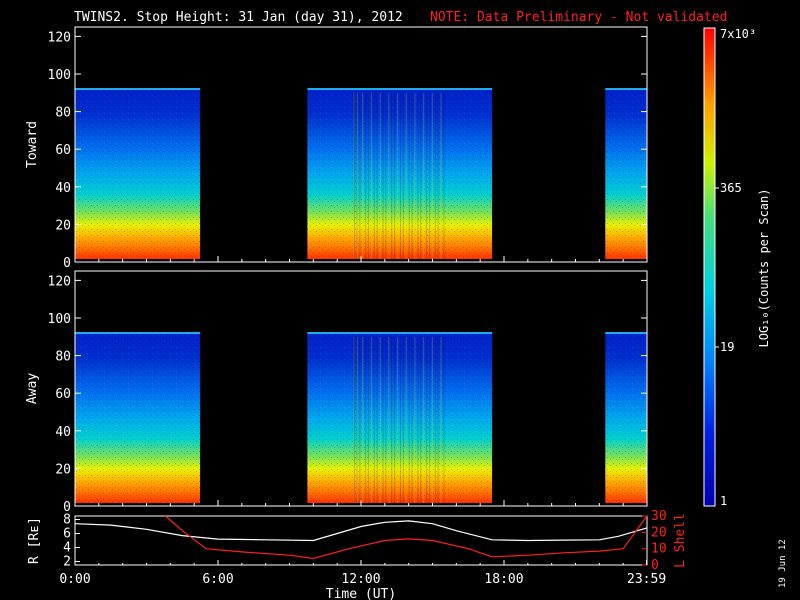 The image size is (800, 600). I want to click on toward-ylabel: Toward, so click(32, 144).